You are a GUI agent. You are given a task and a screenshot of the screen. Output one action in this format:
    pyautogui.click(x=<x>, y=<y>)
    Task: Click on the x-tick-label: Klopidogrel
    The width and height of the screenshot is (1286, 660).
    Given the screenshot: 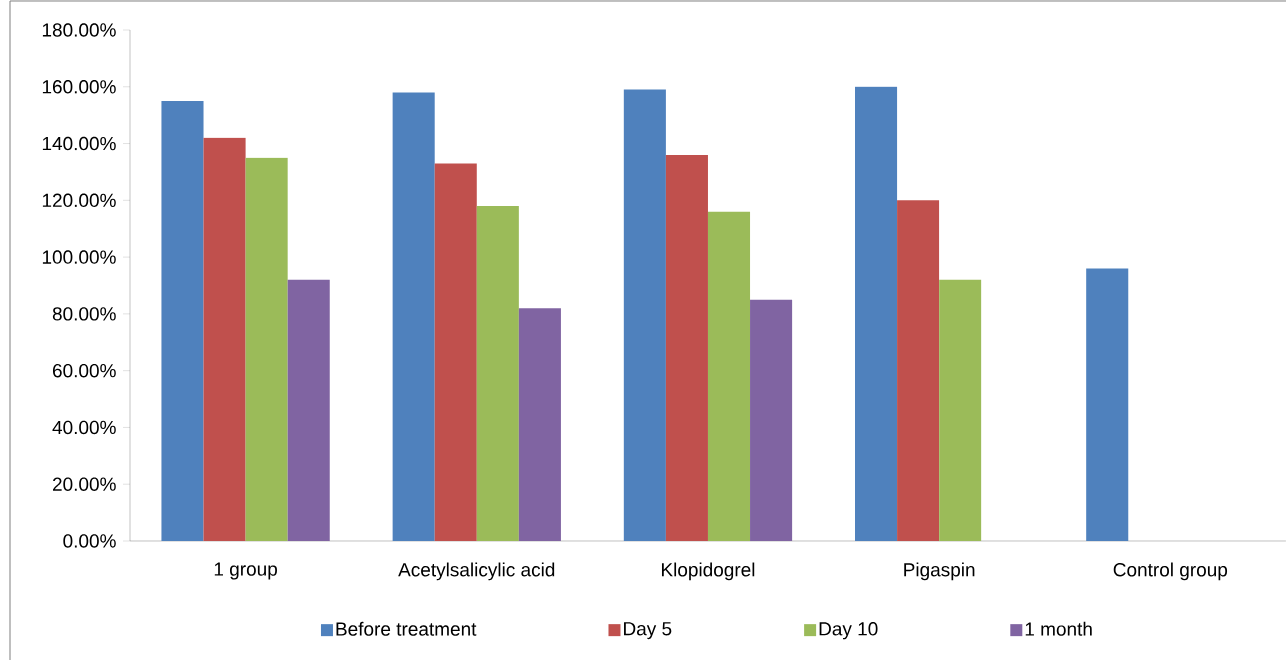 What is the action you would take?
    pyautogui.click(x=708, y=571)
    